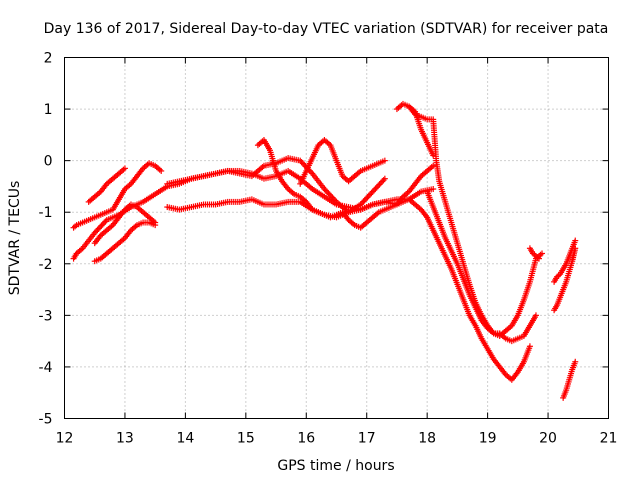 Image resolution: width=640 pixels, height=480 pixels. Describe the element at coordinates (125, 439) in the screenshot. I see `x-tick-label: 13` at that location.